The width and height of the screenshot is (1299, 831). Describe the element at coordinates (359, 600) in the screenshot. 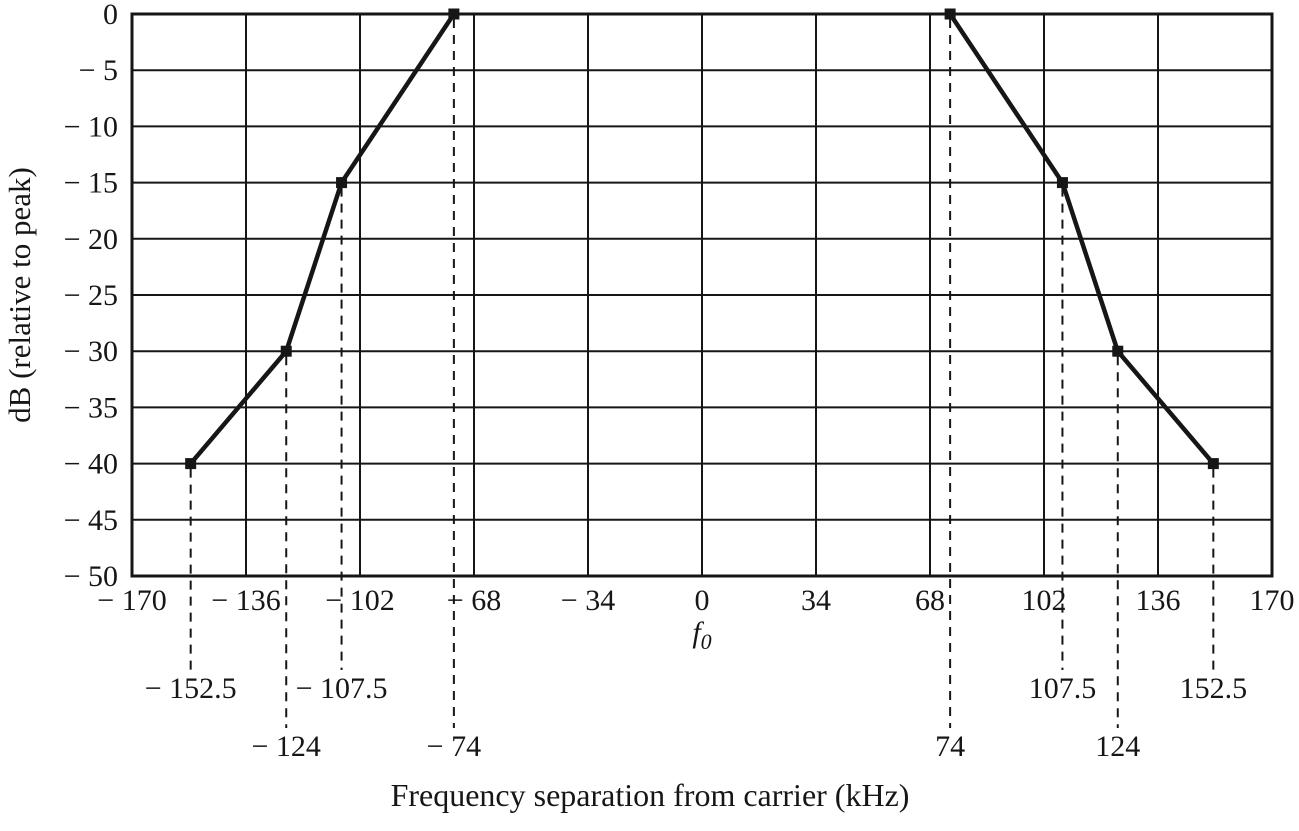

I see `x-tick-label: − 102` at that location.